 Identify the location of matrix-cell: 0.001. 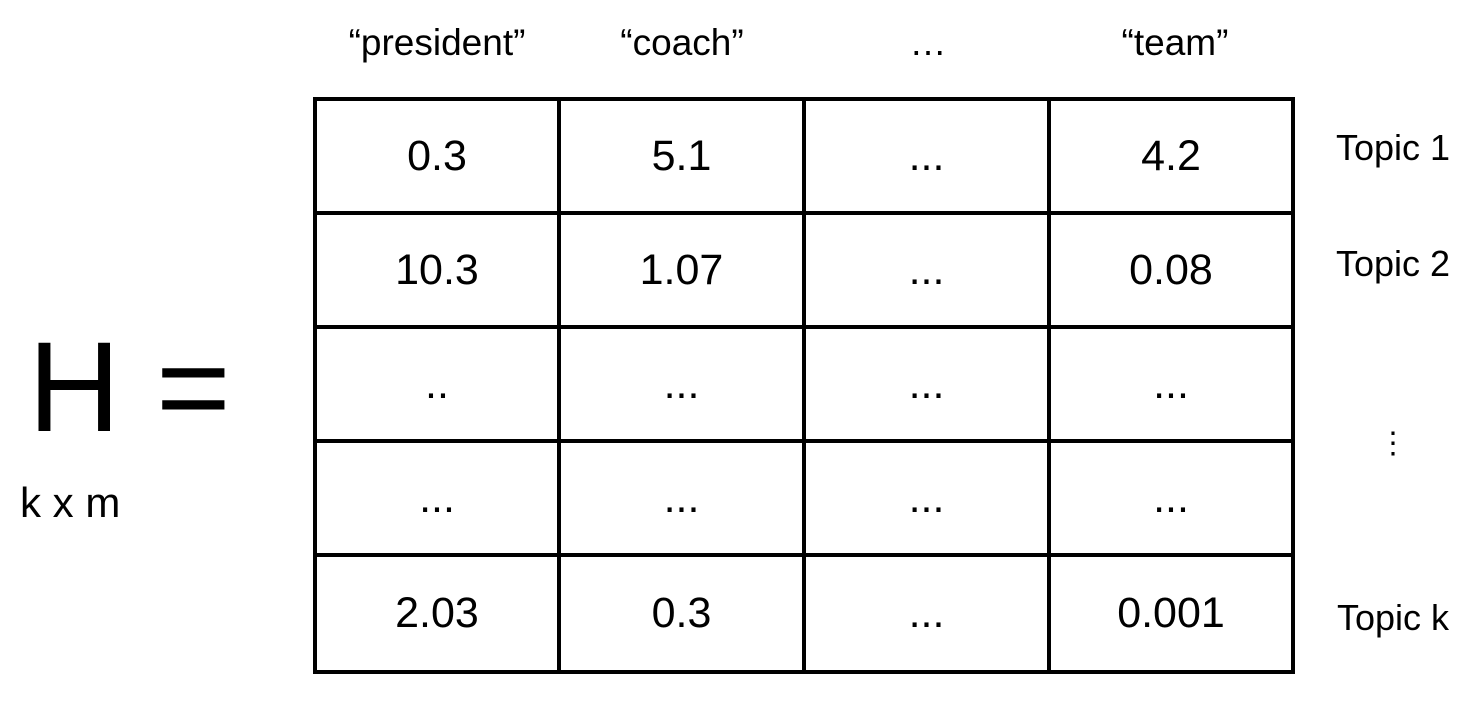
(1171, 613).